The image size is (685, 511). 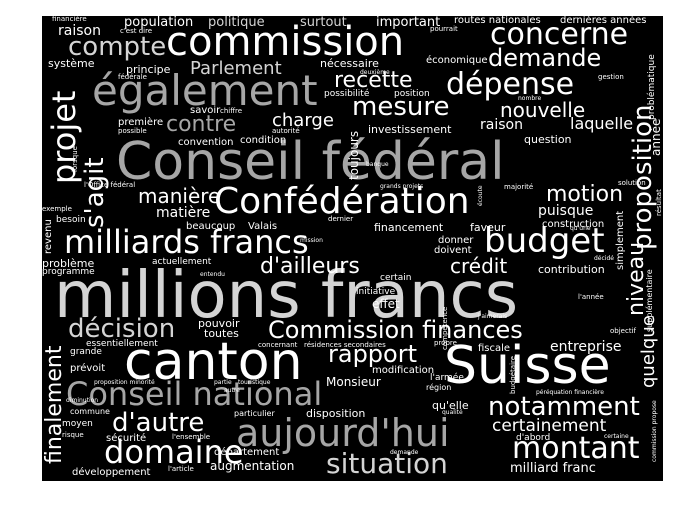 I want to click on word-notamment: notamment, so click(x=564, y=407).